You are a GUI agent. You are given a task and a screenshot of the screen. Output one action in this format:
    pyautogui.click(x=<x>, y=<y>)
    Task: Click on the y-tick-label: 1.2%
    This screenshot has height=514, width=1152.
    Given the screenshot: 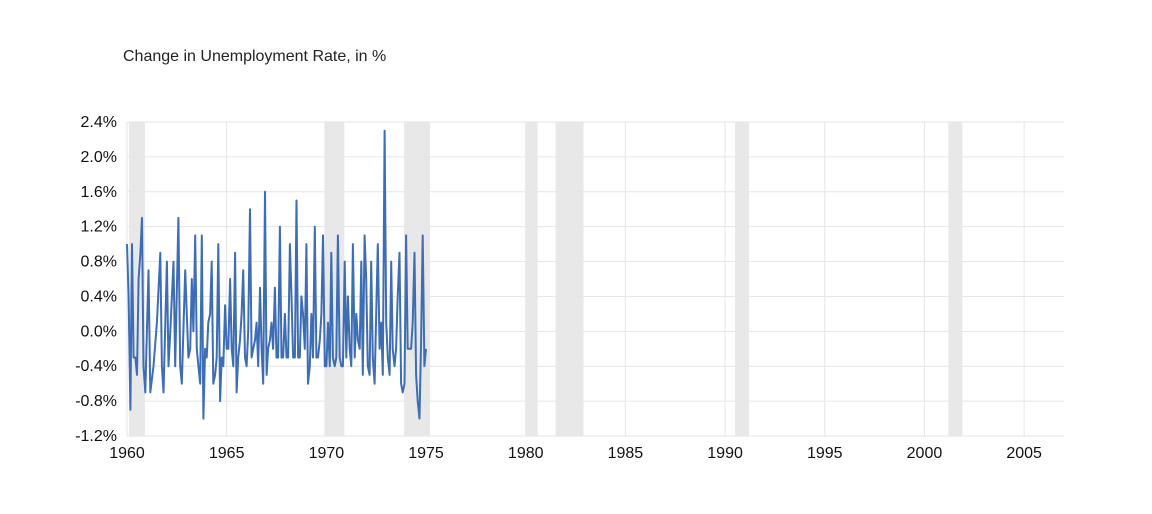 What is the action you would take?
    pyautogui.click(x=99, y=227)
    